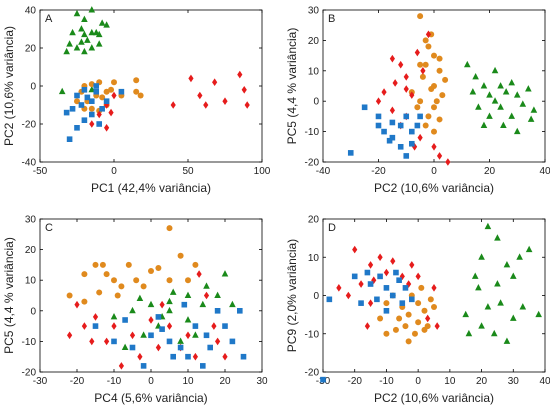 The image size is (550, 407). What do you see at coordinates (314, 41) in the screenshot?
I see `y-tick-label: 20` at bounding box center [314, 41].